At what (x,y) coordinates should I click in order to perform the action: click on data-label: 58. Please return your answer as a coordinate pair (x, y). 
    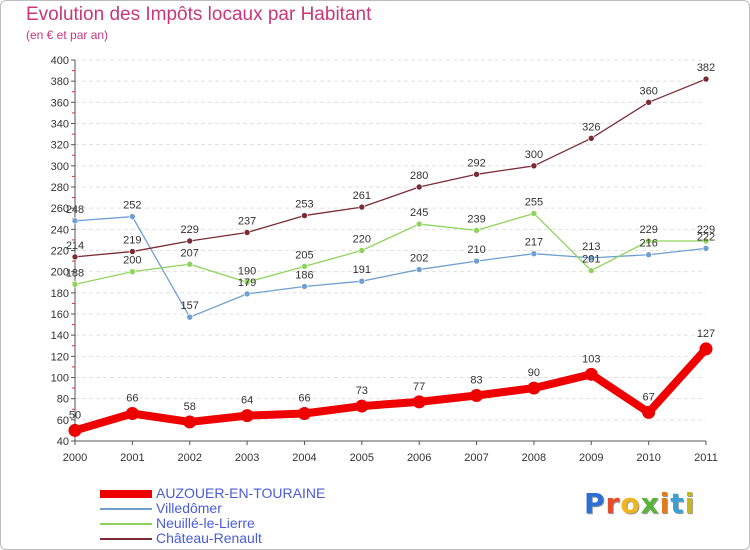
    Looking at the image, I should click on (190, 407).